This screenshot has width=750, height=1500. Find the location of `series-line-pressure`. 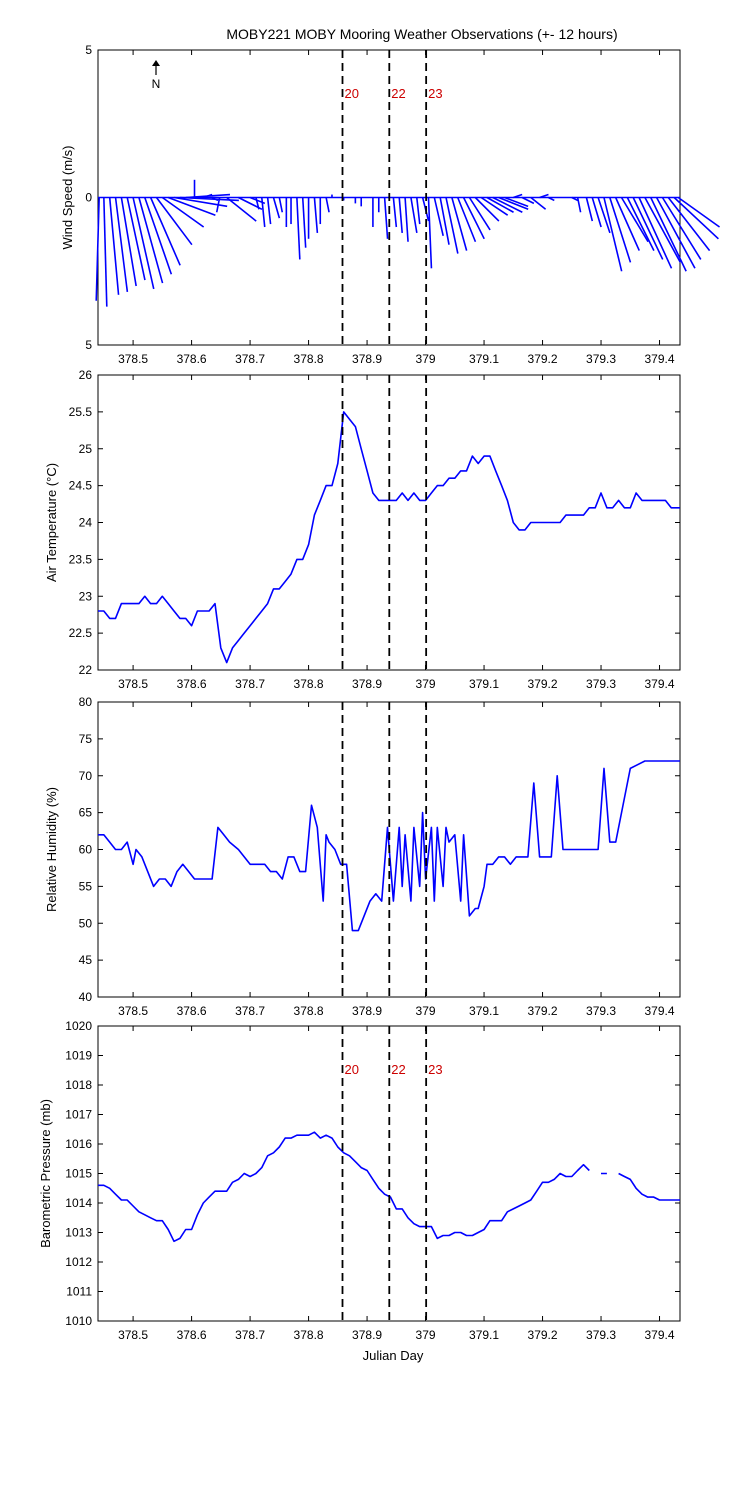

series-line-pressure is located at coordinates (389, 1187).